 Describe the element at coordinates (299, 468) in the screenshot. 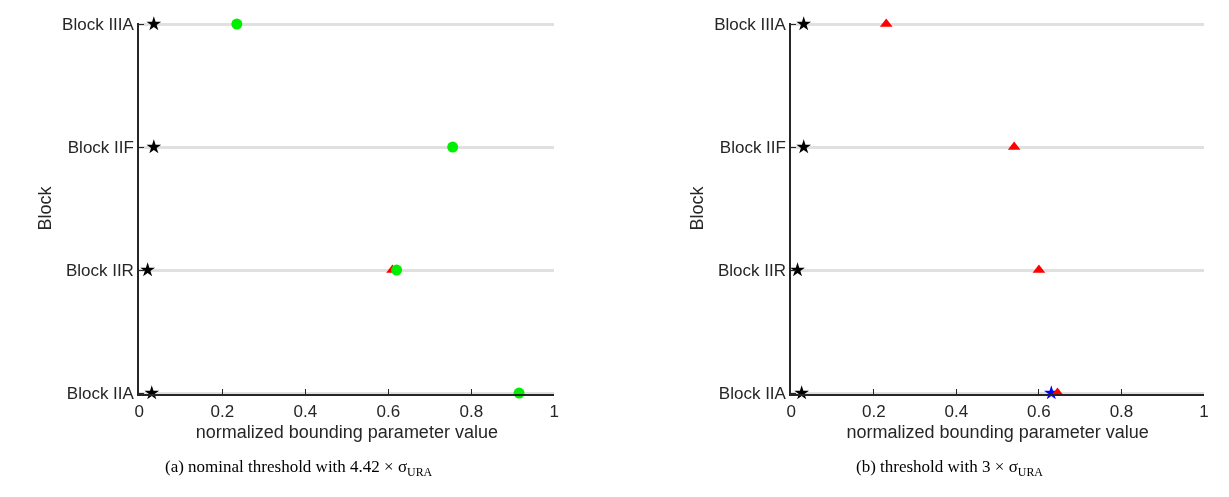

I see `annotation: (a) nominal threshold with 4.42 × σ$_{URA}$` at that location.